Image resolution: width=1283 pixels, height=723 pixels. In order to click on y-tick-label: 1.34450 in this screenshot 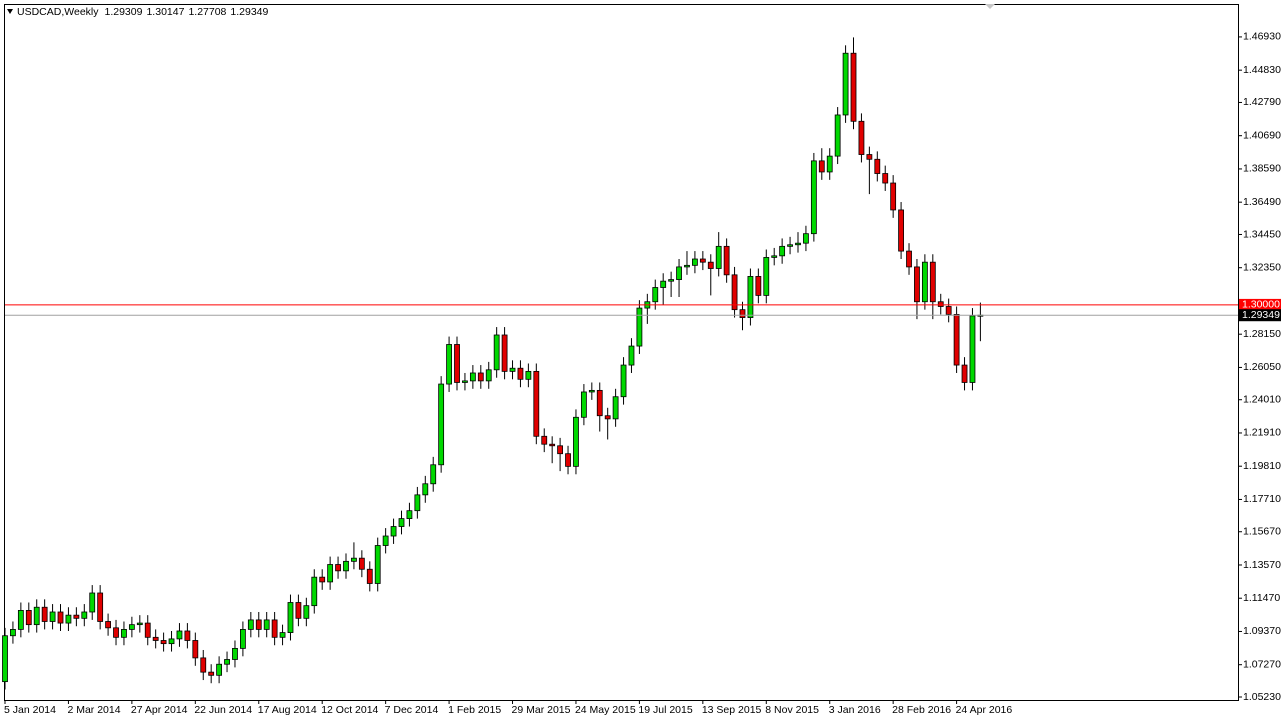, I will do `click(1262, 234)`.